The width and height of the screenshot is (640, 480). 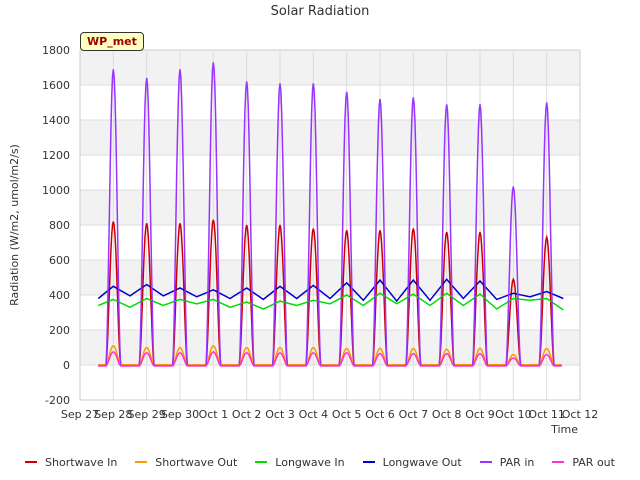 I want to click on legend-item: Shortwave Out, so click(x=186, y=462).